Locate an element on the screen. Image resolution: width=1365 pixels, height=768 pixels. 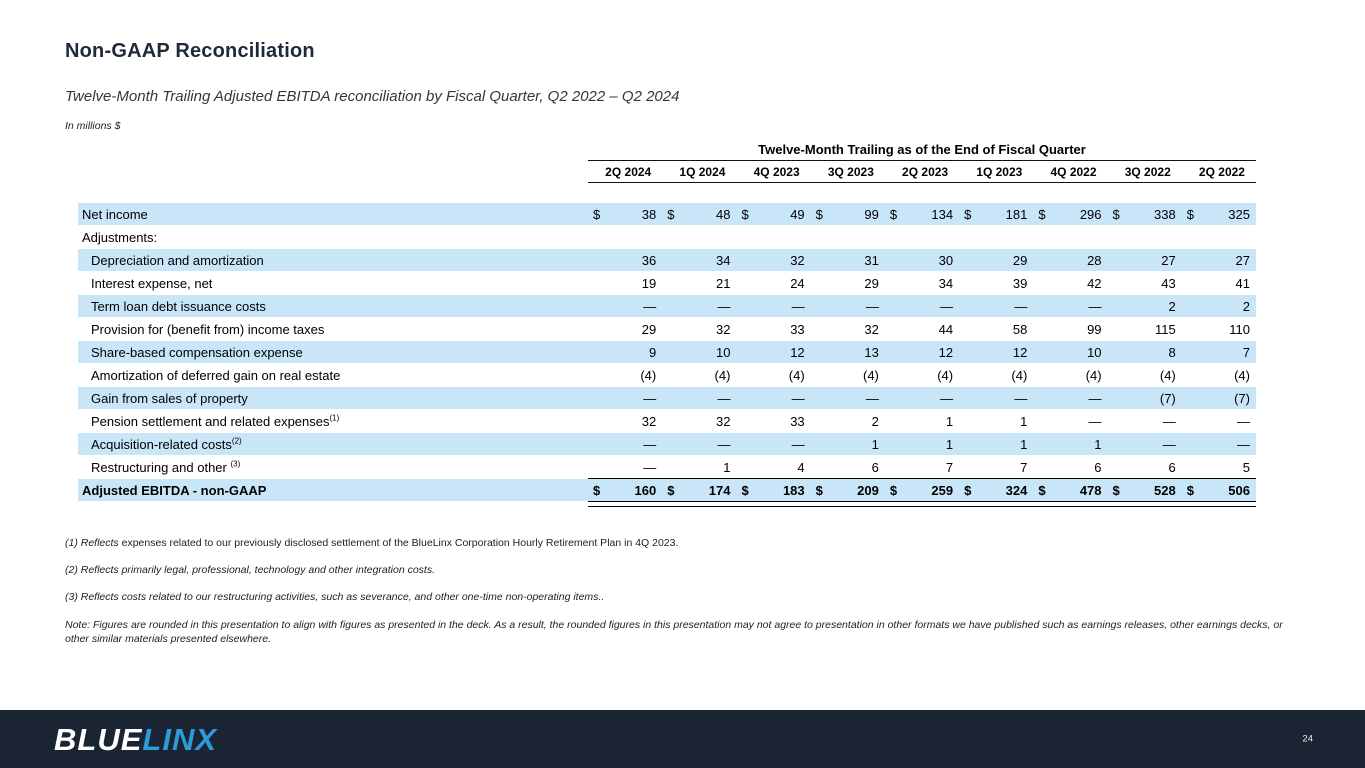
value-cell: 36 is located at coordinates (625, 260).